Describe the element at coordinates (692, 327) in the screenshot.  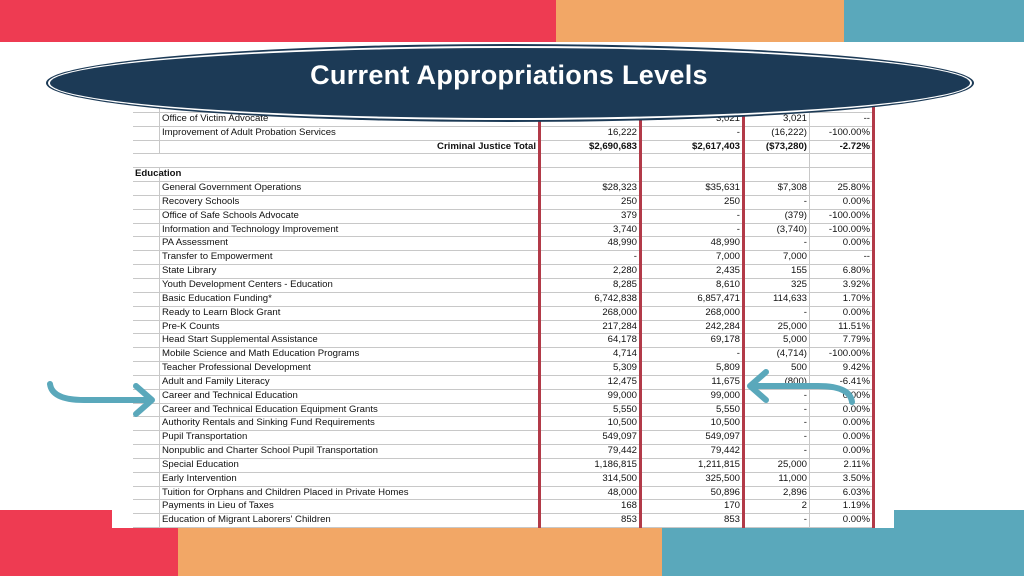
I see `amount-cell: 242,284` at that location.